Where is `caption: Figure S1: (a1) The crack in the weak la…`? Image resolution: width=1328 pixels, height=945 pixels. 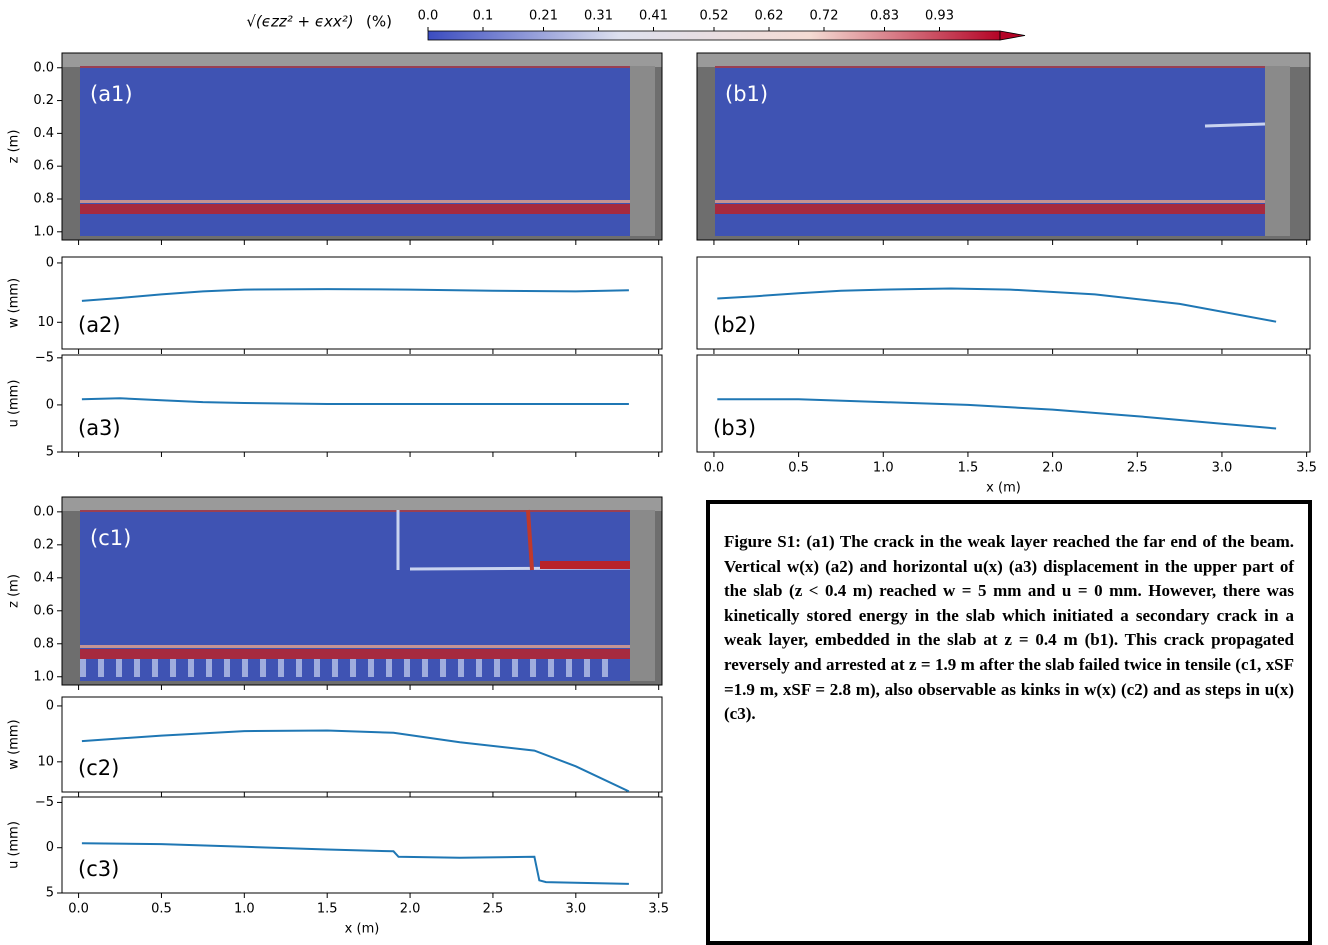
caption: Figure S1: (a1) The crack in the weak la… is located at coordinates (1009, 628).